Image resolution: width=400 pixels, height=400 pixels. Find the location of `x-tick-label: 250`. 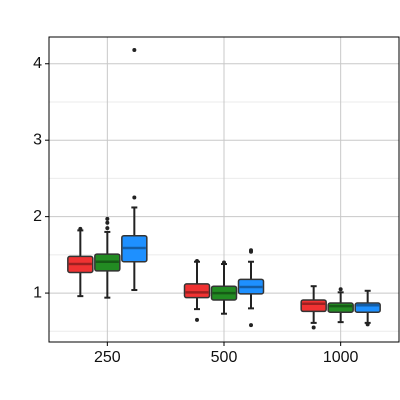

x-tick-label: 250 is located at coordinates (107, 357).